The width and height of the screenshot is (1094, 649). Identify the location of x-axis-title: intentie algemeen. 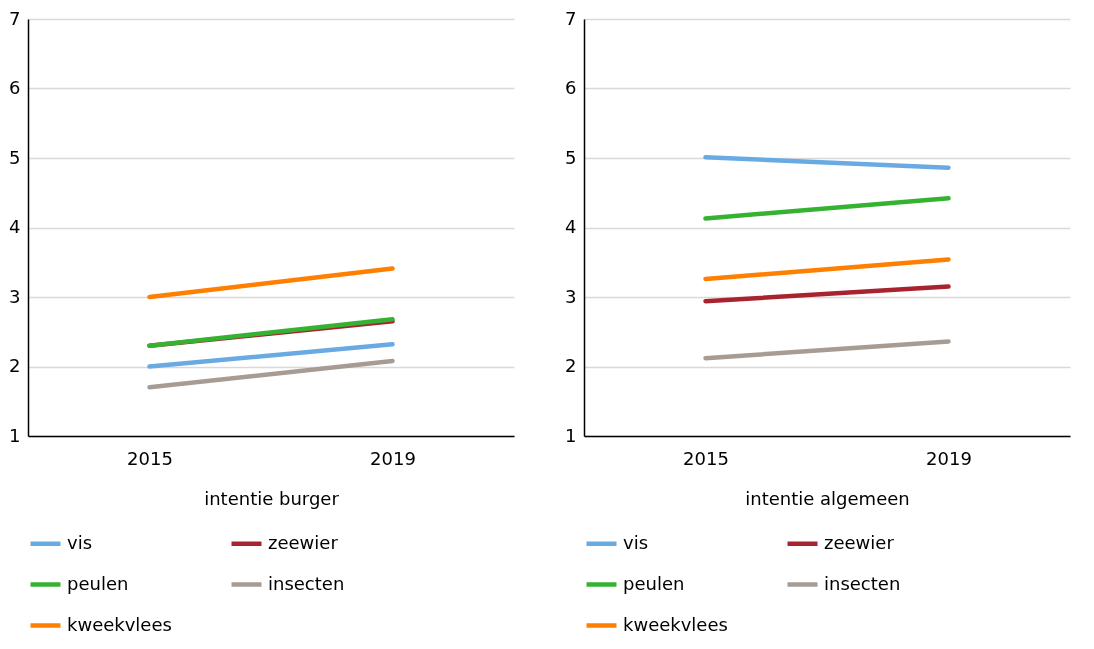
(827, 498).